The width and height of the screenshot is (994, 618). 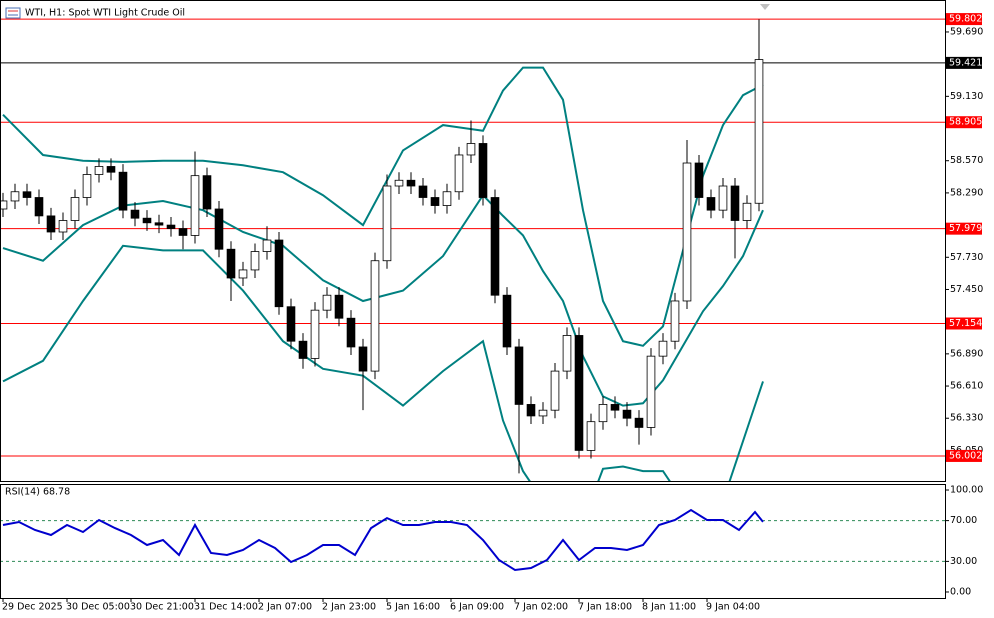 What do you see at coordinates (605, 607) in the screenshot?
I see `x-tick-label: 7 Jan 18:00` at bounding box center [605, 607].